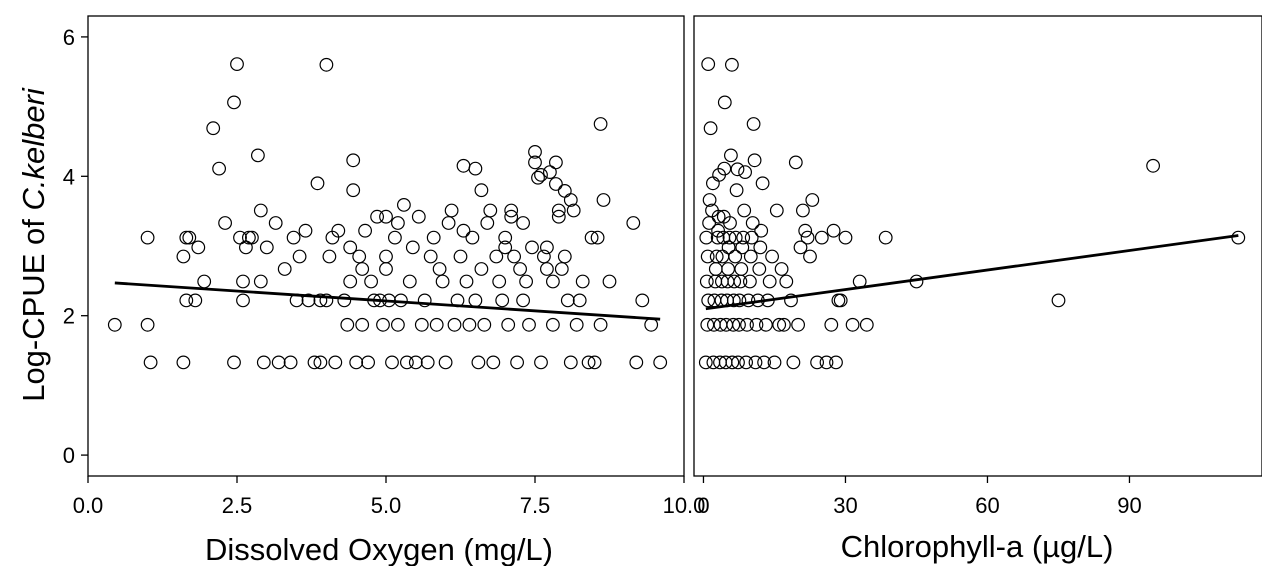 The width and height of the screenshot is (1262, 566). Describe the element at coordinates (703, 505) in the screenshot. I see `x-tick-label-chlorophyll-a: 0` at that location.